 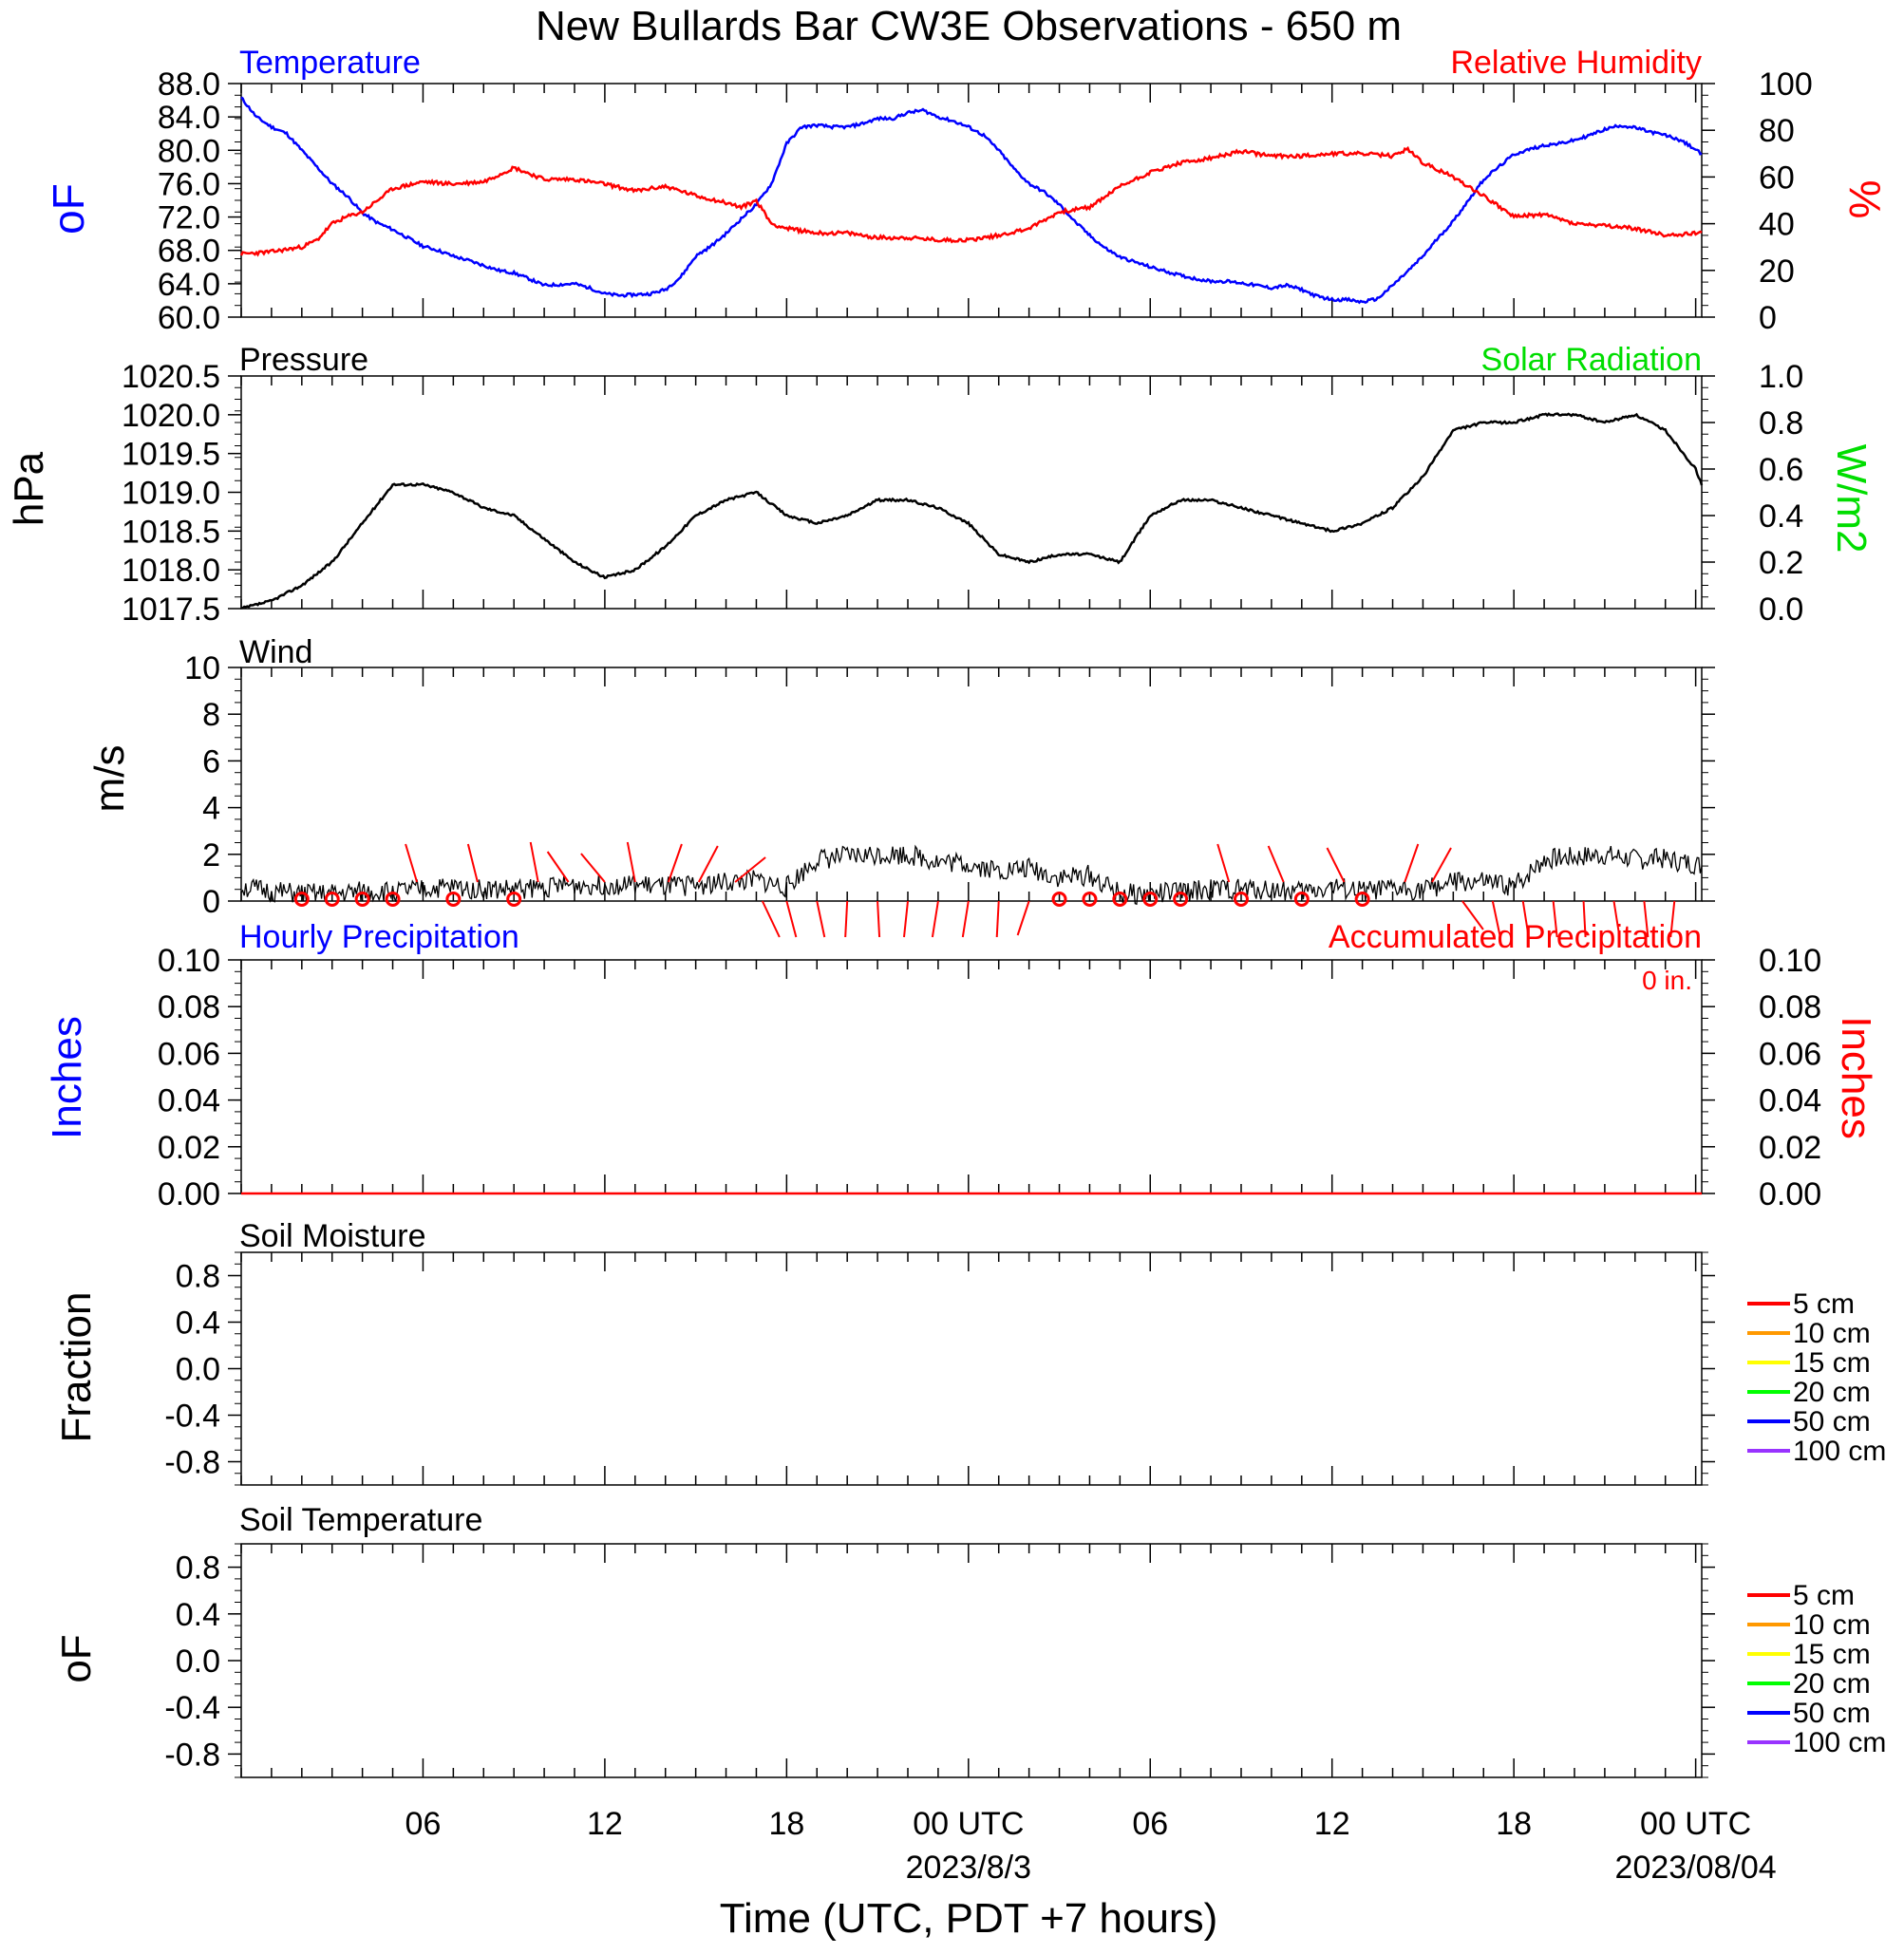 I want to click on temp_rh-y-tick-label: 60.0, so click(x=189, y=318).